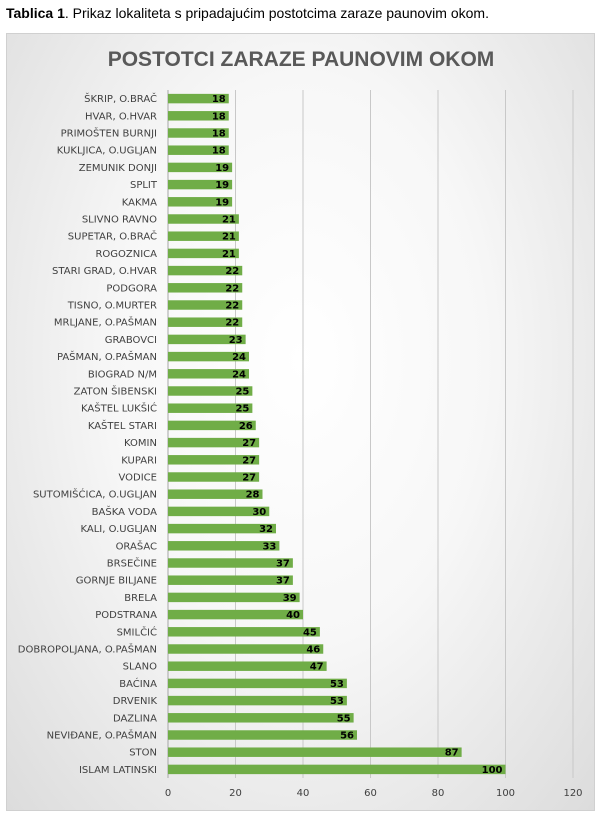 The width and height of the screenshot is (602, 816). Describe the element at coordinates (242, 392) in the screenshot. I see `data-label: 25` at that location.